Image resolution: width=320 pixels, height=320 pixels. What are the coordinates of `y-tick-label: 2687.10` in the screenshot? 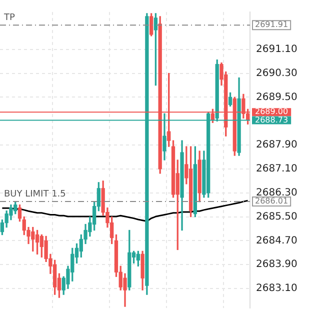 It's located at (277, 169).